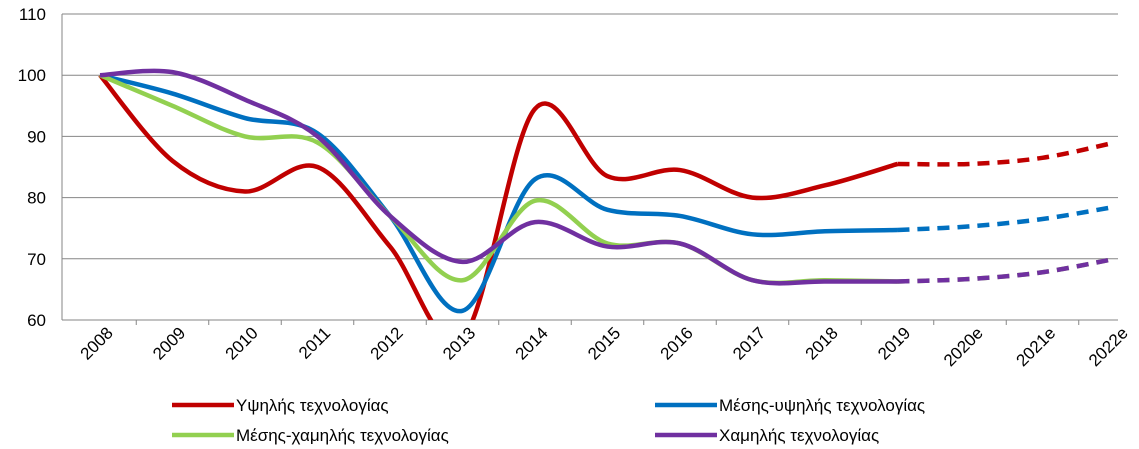 This screenshot has height=449, width=1139. What do you see at coordinates (963, 346) in the screenshot?
I see `x-tick-label: 2020e` at bounding box center [963, 346].